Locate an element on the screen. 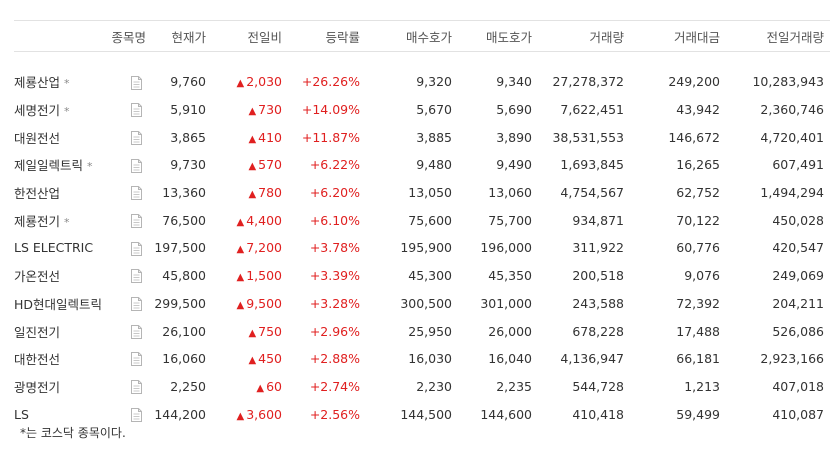 This screenshot has height=456, width=830. stock-name-link: LS is located at coordinates (21, 414).